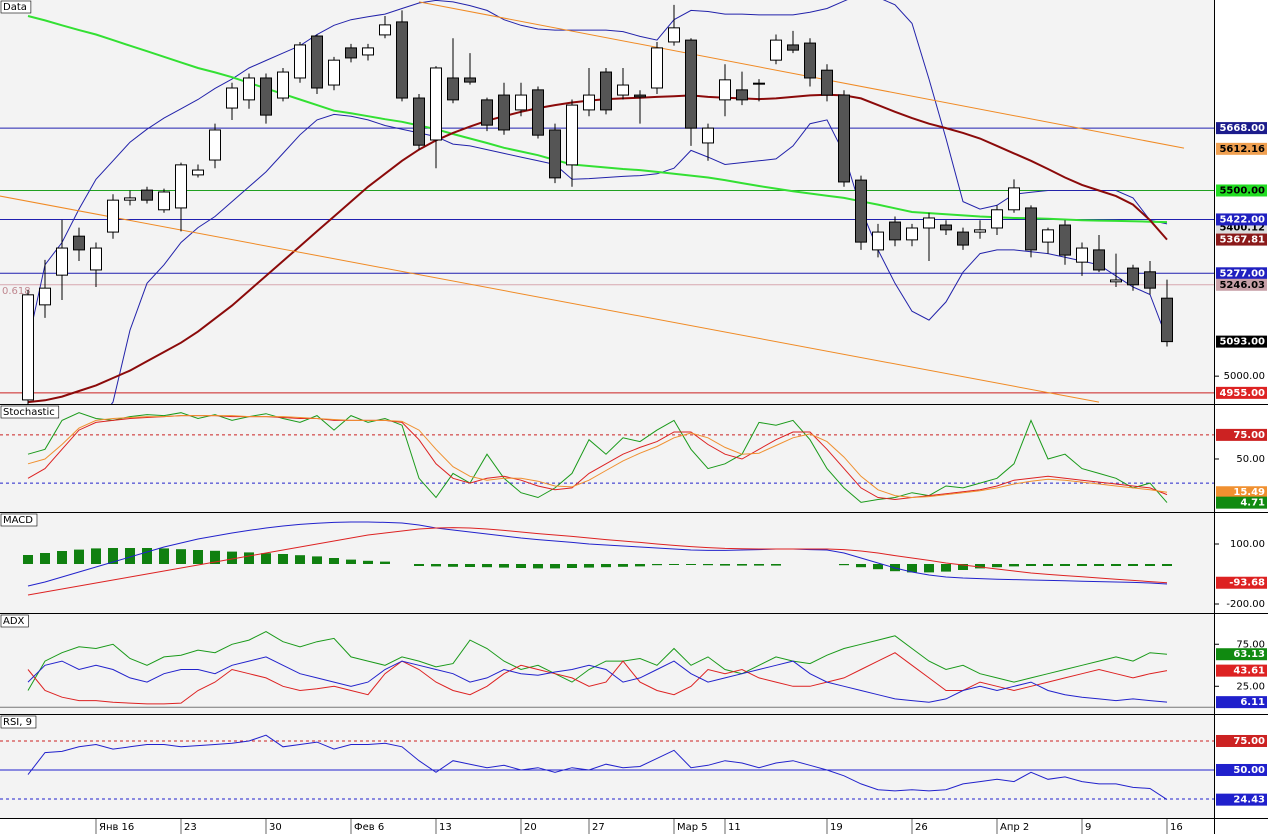 The image size is (1268, 834). I want to click on x-axis-background, so click(634, 826).